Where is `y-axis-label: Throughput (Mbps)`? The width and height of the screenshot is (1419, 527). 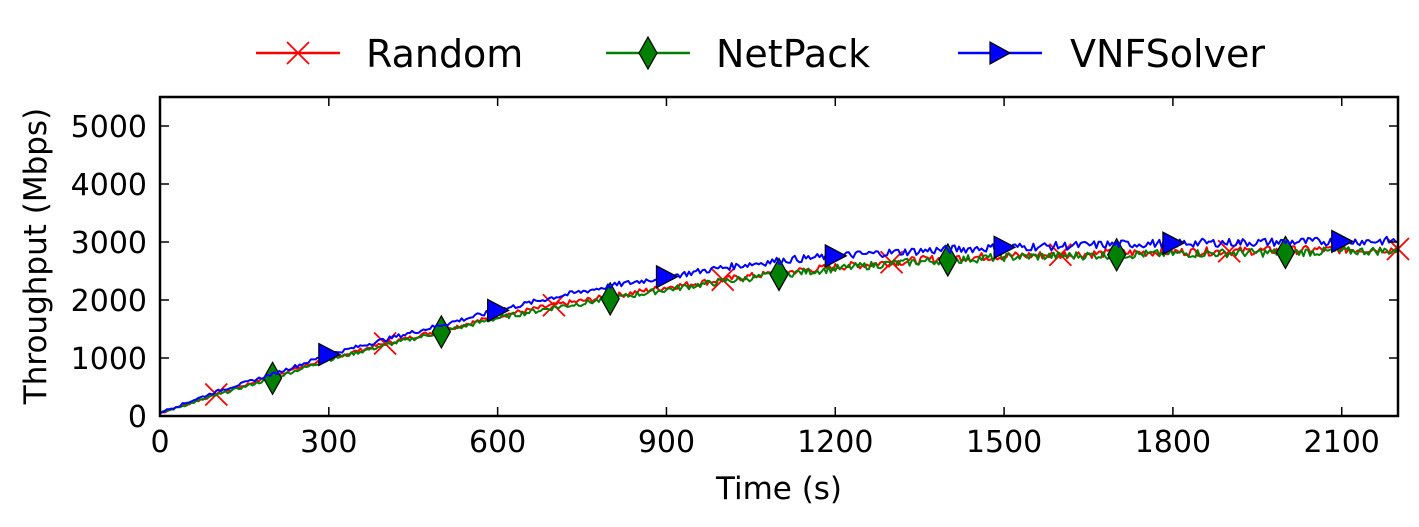
y-axis-label: Throughput (Mbps) is located at coordinates (36, 256).